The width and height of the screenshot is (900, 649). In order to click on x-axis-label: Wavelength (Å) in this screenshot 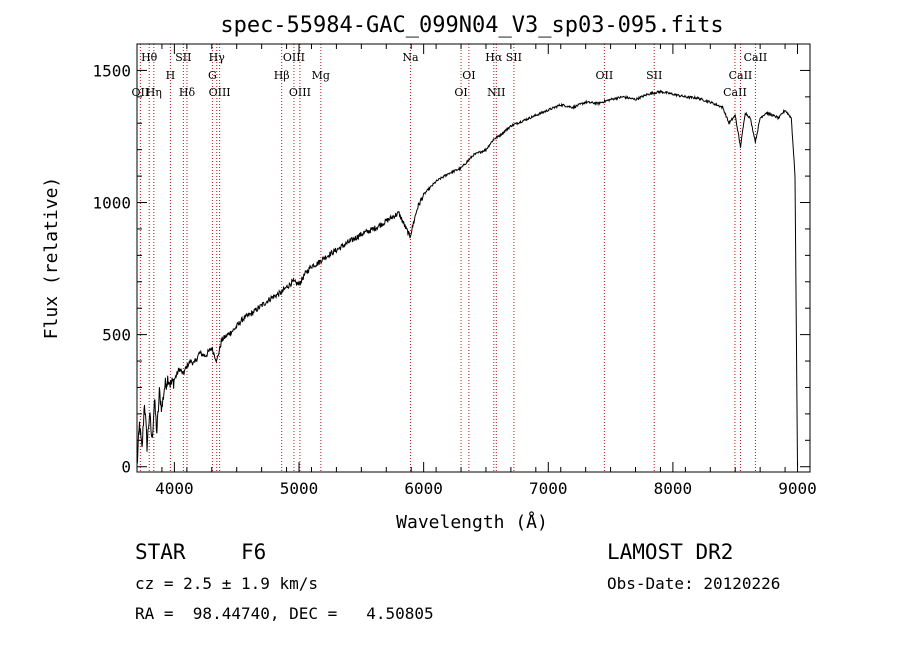, I will do `click(472, 522)`.